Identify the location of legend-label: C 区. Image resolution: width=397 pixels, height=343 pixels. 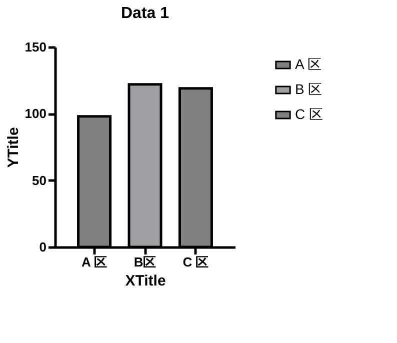
(309, 114).